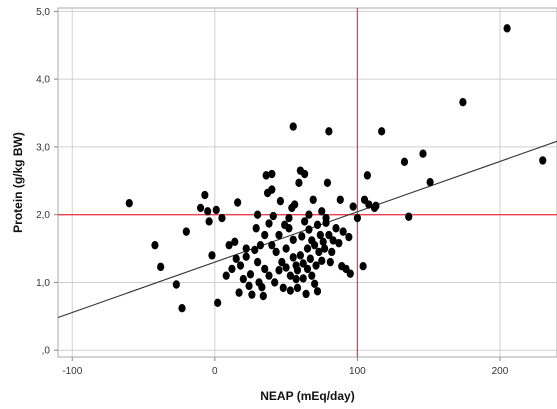  I want to click on x-axis-ticks: -100 0 100 200, so click(285, 367).